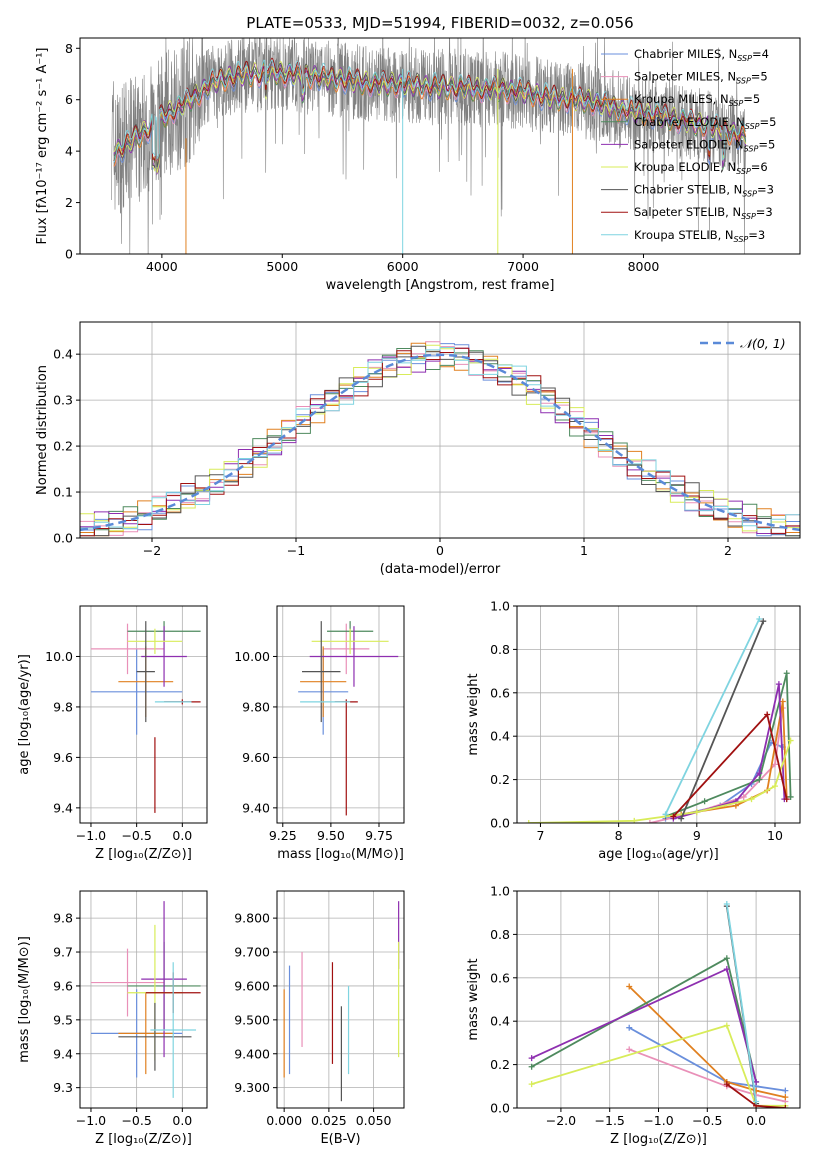 The width and height of the screenshot is (819, 1170). What do you see at coordinates (252, 918) in the screenshot?
I see `y-tick-label: 9.800` at bounding box center [252, 918].